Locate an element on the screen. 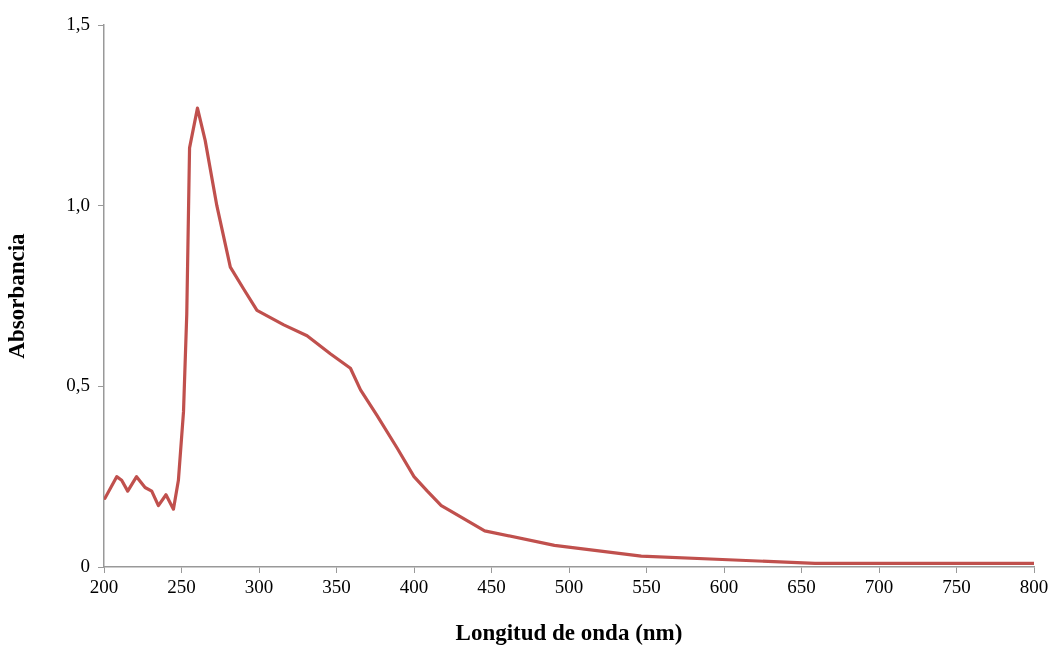 The width and height of the screenshot is (1058, 652). x-tick-label: 500 is located at coordinates (569, 587).